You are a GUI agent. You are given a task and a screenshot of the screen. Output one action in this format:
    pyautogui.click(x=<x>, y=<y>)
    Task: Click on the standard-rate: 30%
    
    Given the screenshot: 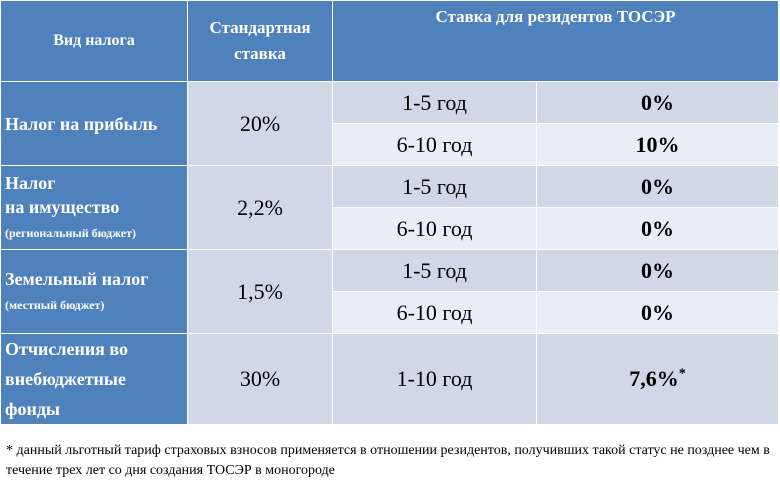 What is the action you would take?
    pyautogui.click(x=260, y=379)
    